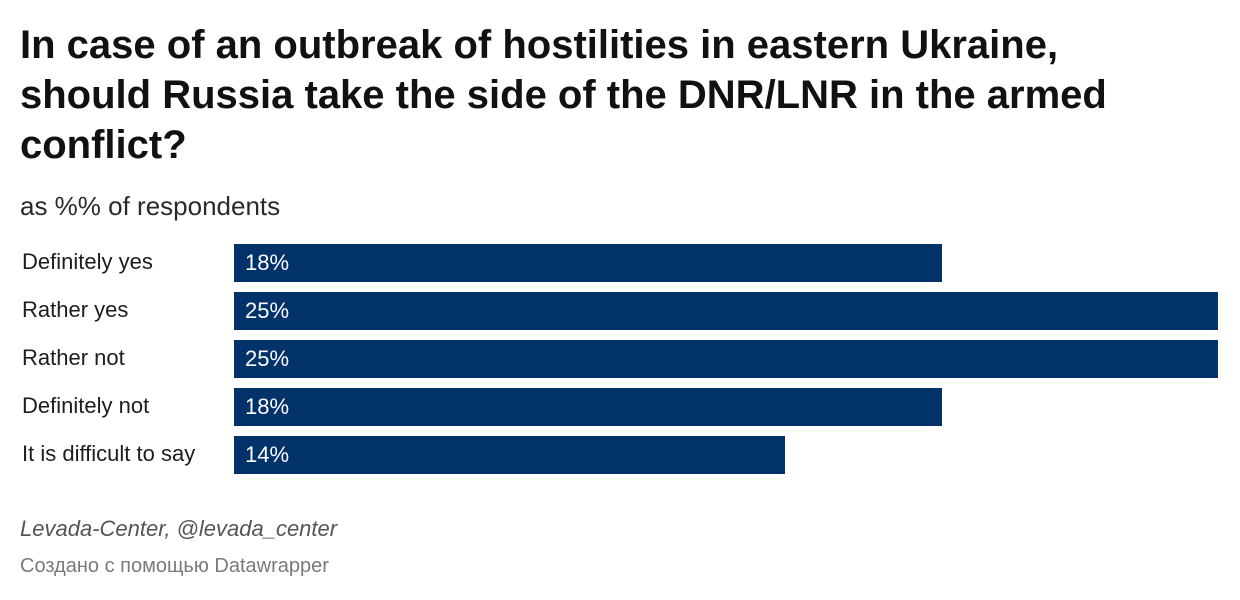 This screenshot has width=1240, height=600. What do you see at coordinates (75, 309) in the screenshot?
I see `category-label: Rather yes` at bounding box center [75, 309].